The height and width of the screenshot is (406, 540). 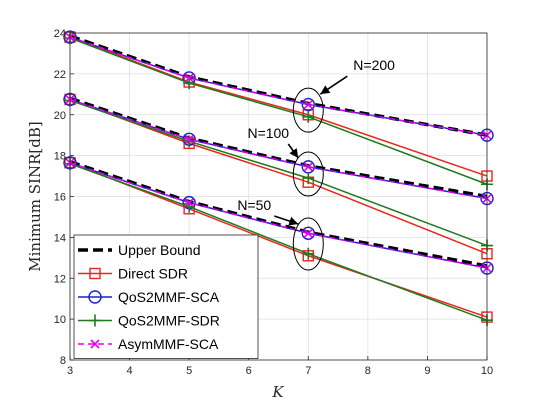 I want to click on legend-label: Direct SDR, so click(x=153, y=274).